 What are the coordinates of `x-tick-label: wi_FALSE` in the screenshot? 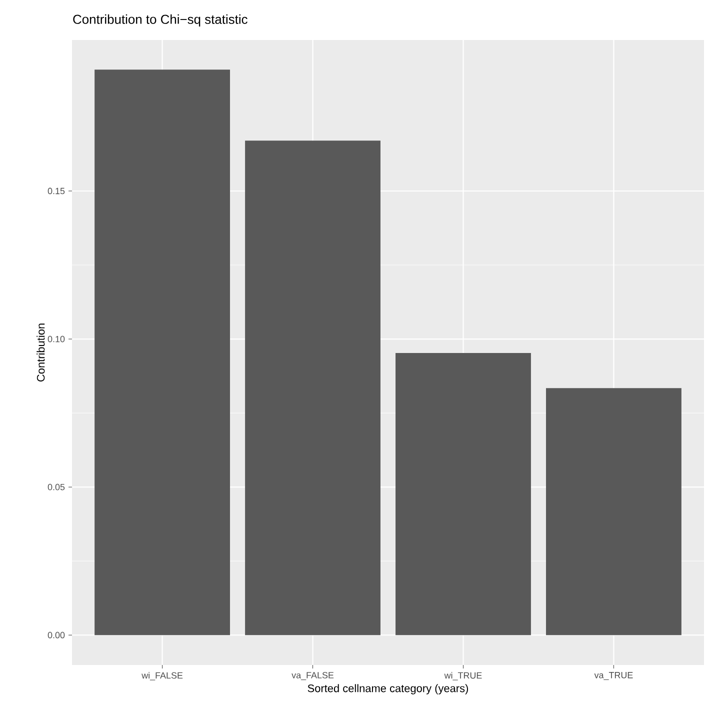 It's located at (162, 676).